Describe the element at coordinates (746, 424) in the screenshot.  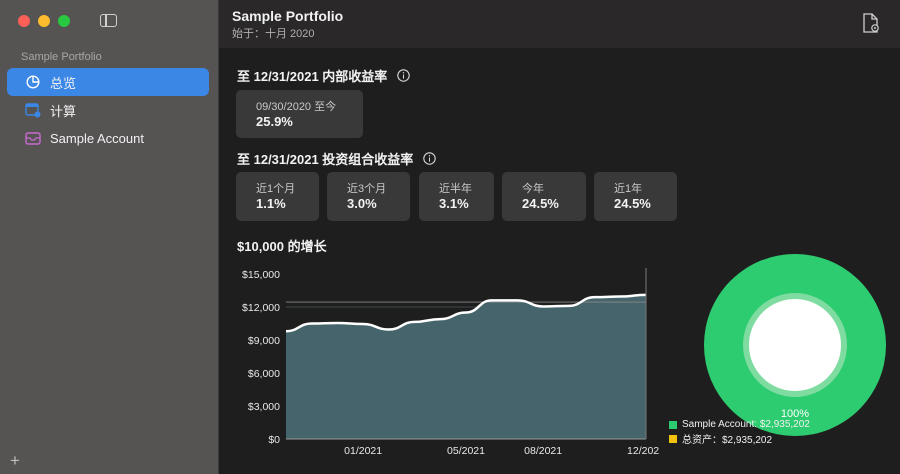
I see `legend-text: Sample Account: $2,935,202` at that location.